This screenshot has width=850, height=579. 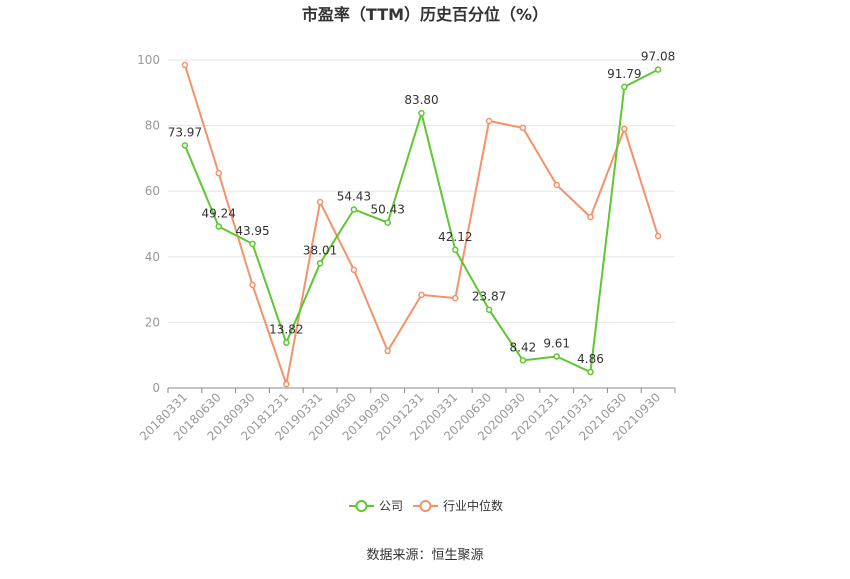 What do you see at coordinates (425, 14) in the screenshot?
I see `chart-title: 市盈率（TTM）历史百分位（%）` at bounding box center [425, 14].